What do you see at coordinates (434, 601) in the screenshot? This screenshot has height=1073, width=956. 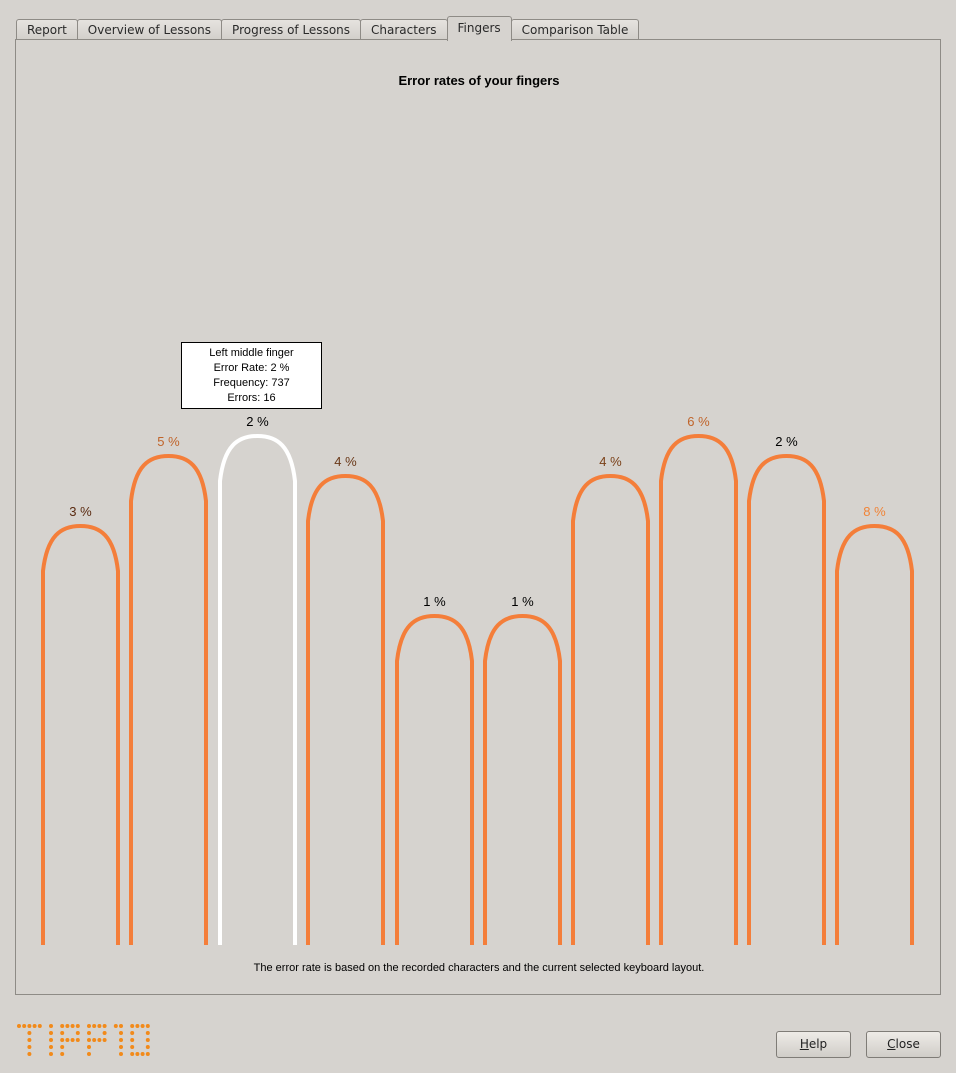 I see `finger-error-label-4: 1 %` at bounding box center [434, 601].